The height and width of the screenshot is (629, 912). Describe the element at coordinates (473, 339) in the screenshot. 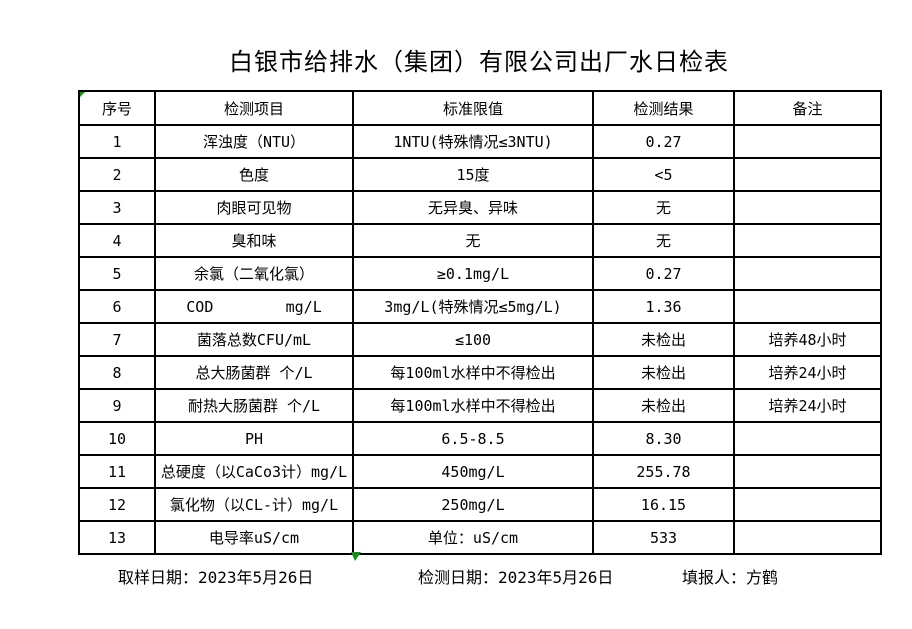

I see `standard-cell: ≤100` at that location.